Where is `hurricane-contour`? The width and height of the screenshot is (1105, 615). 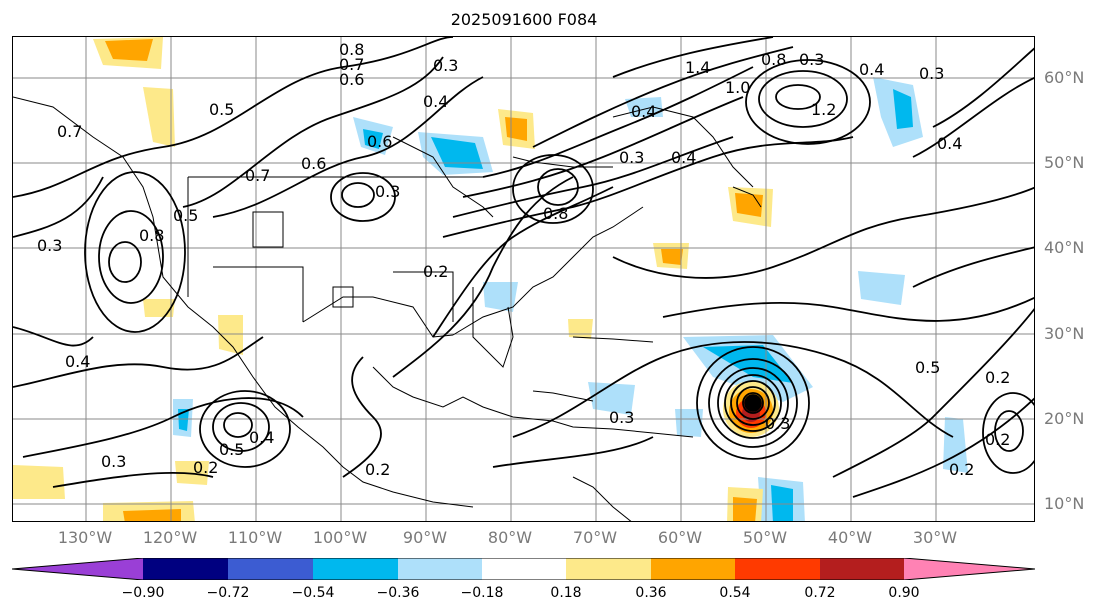 hurricane-contour is located at coordinates (753, 403).